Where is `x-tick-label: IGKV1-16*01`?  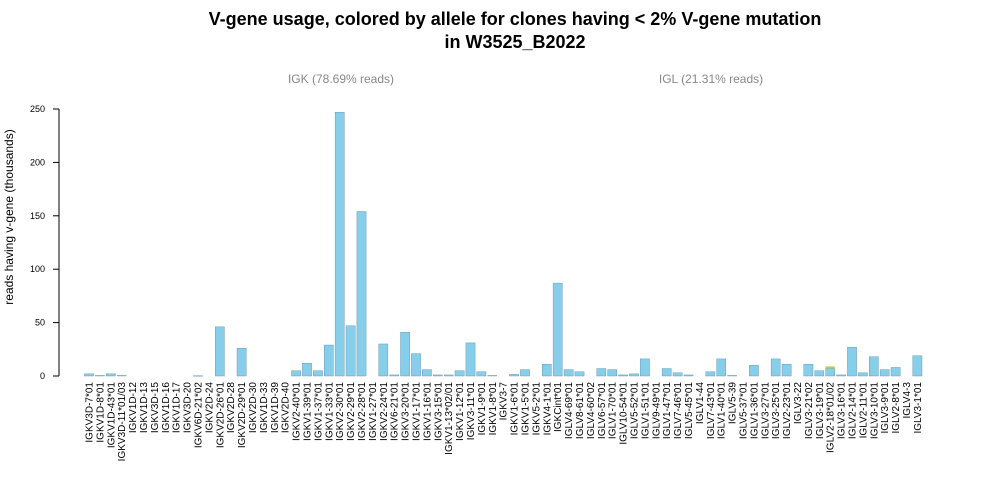
x-tick-label: IGKV1-16*01 is located at coordinates (427, 411).